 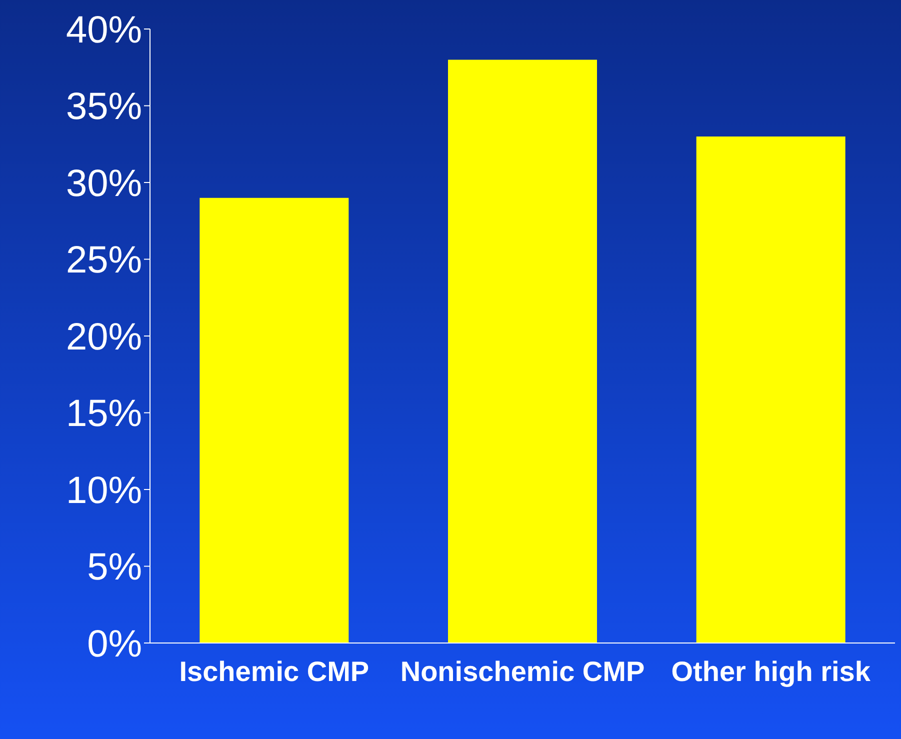 What do you see at coordinates (771, 671) in the screenshot?
I see `x-tick-label: Other high risk` at bounding box center [771, 671].